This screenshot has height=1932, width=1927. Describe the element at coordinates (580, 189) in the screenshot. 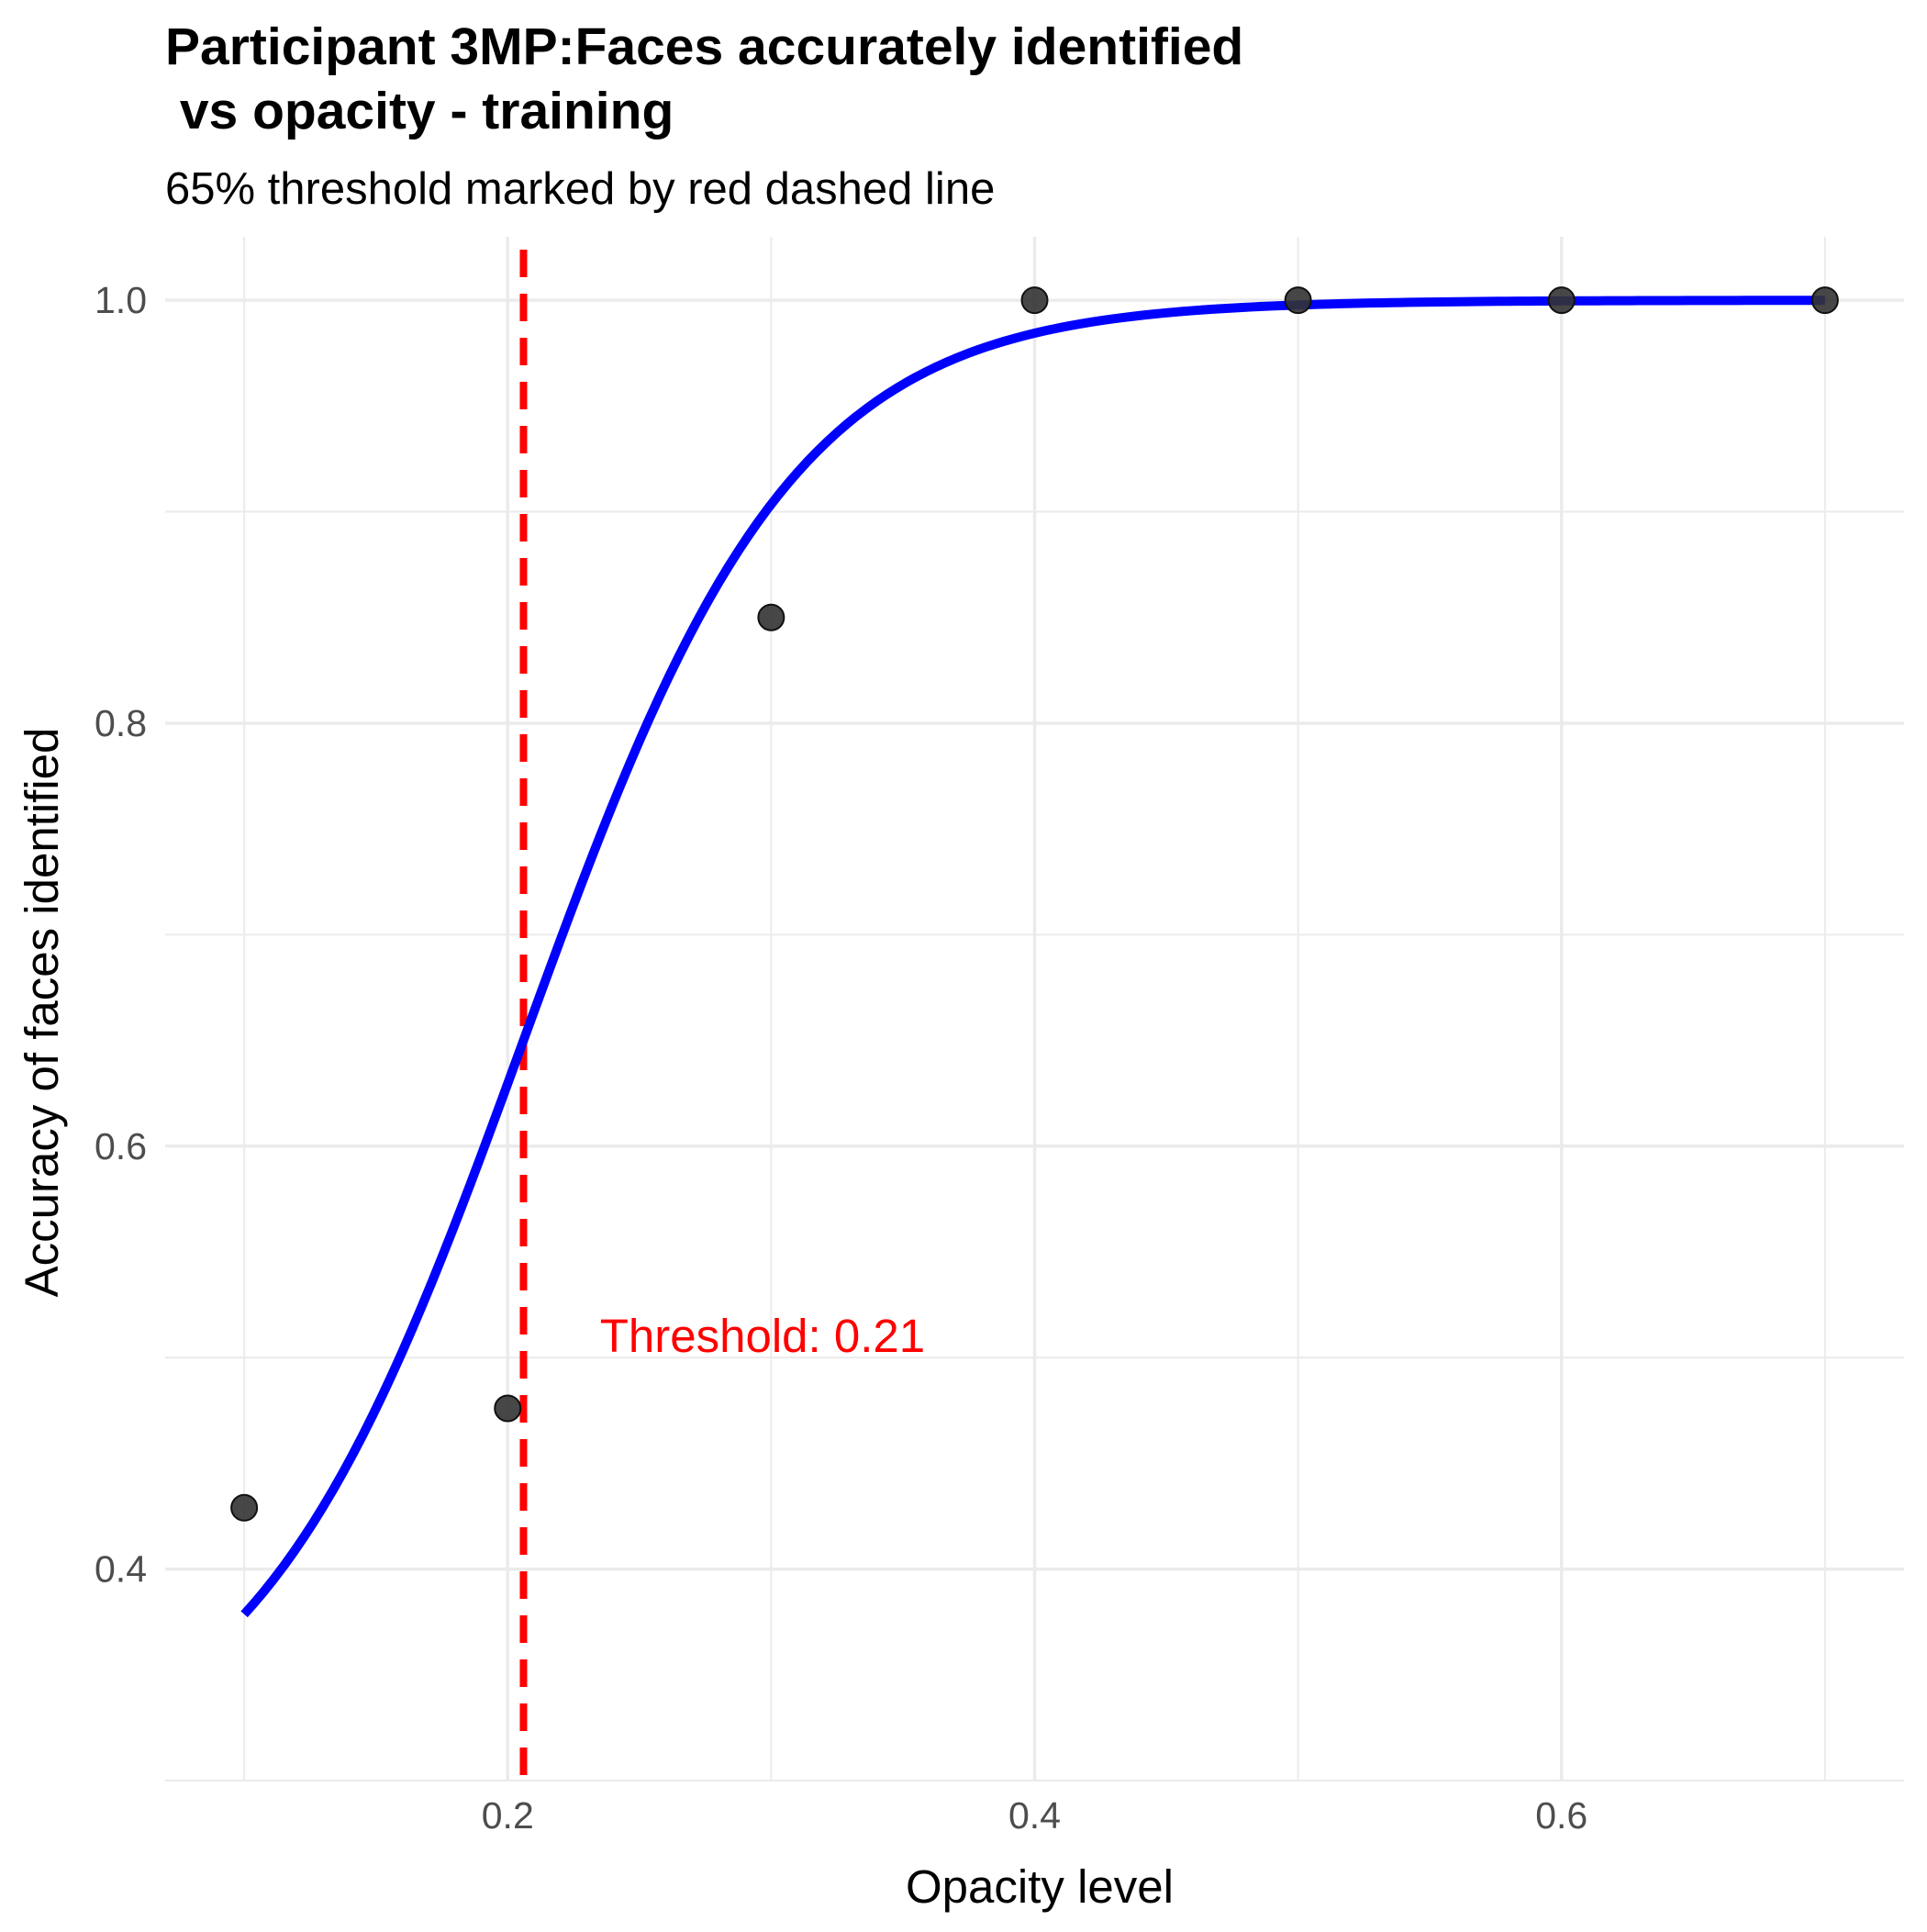

I see `chart-subtitle: 65% threshold marked by red dashed line` at that location.